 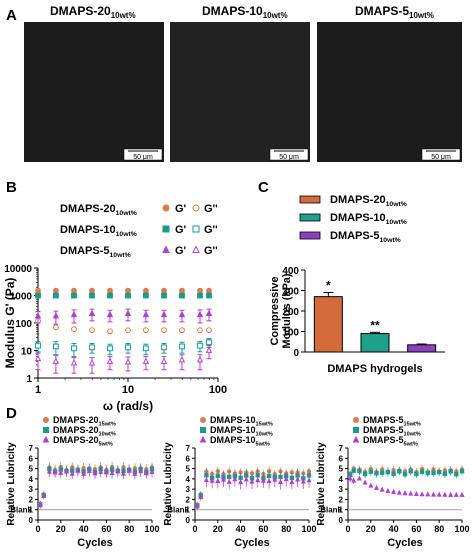 I want to click on d-legend-label: DMAPS-2015wt%, so click(x=84, y=421).